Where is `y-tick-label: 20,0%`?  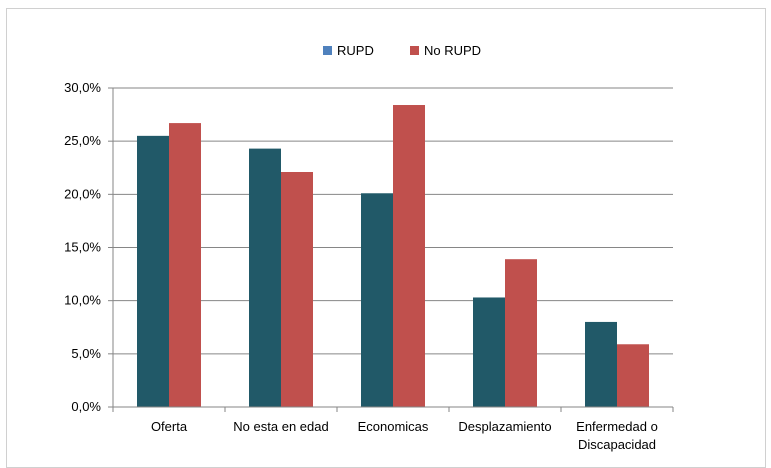
y-tick-label: 20,0% is located at coordinates (82, 193).